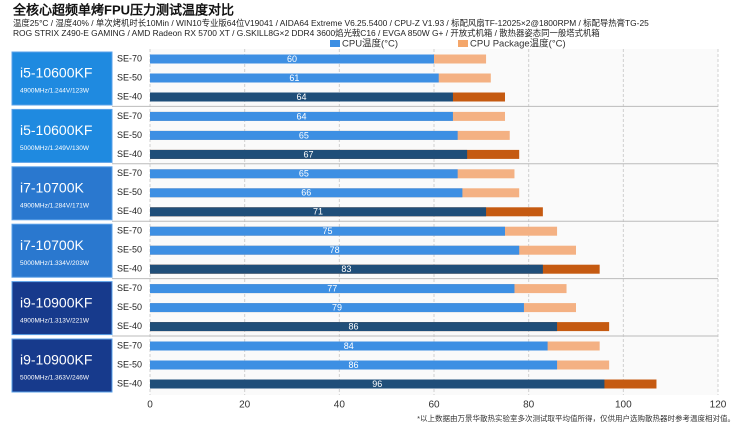 The width and height of the screenshot is (744, 432). I want to click on data-label: 84, so click(349, 346).